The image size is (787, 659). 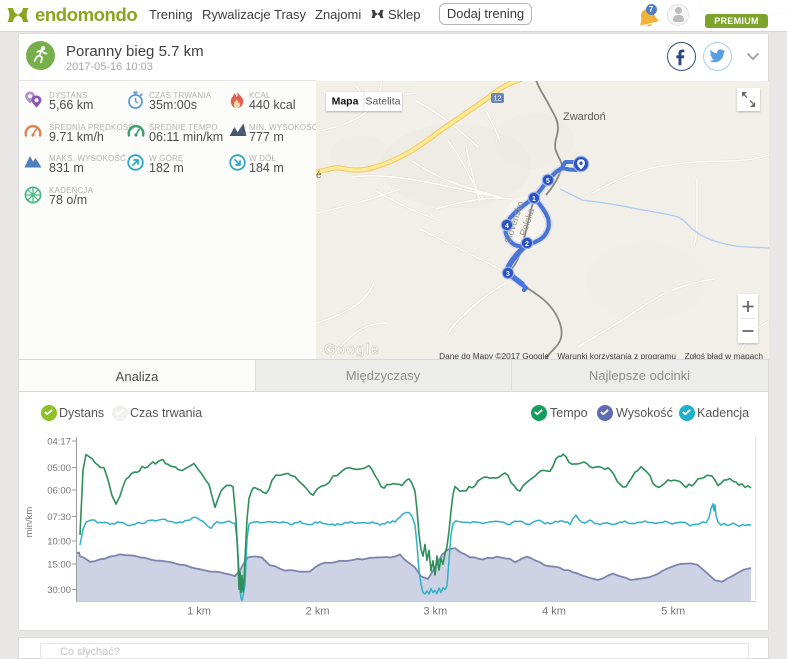 I want to click on svg-text: 05:00, so click(x=59, y=468).